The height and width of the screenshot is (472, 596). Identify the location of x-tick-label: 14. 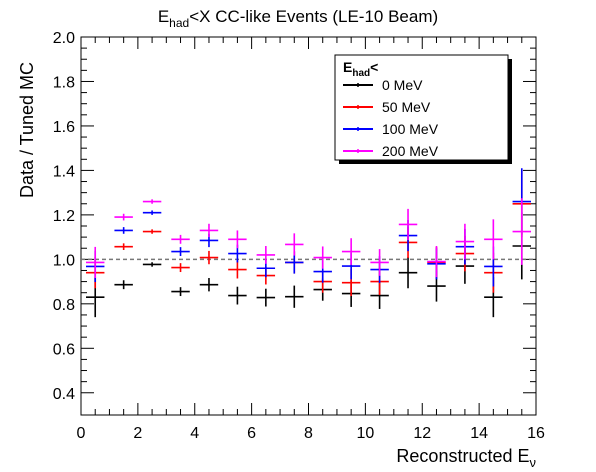
(479, 433).